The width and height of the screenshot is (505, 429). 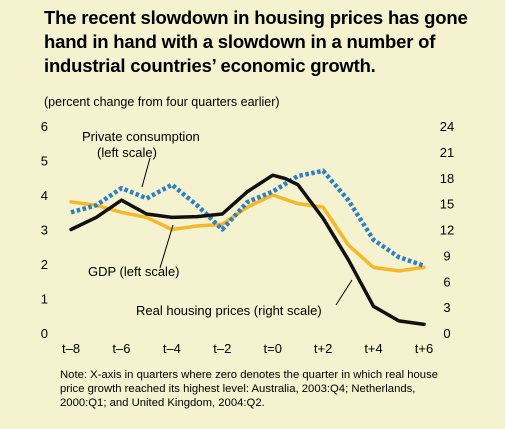 I want to click on leader-real-housing-prices, so click(x=344, y=292).